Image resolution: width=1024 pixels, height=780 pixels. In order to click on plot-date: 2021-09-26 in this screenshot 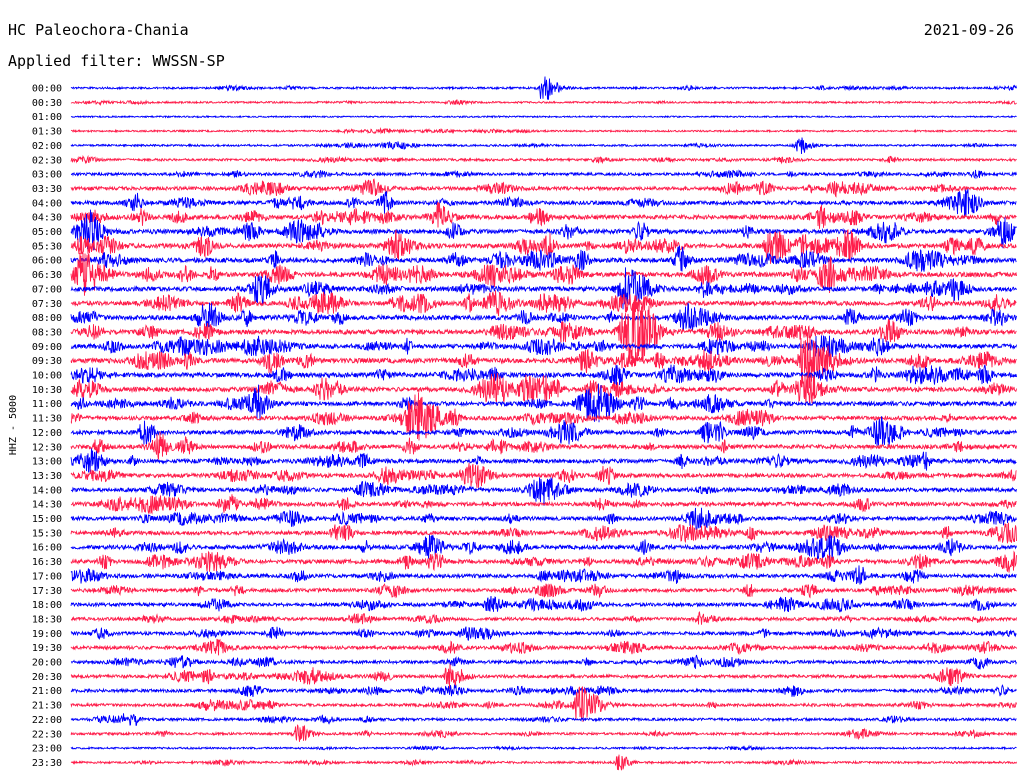, I will do `click(968, 30)`.